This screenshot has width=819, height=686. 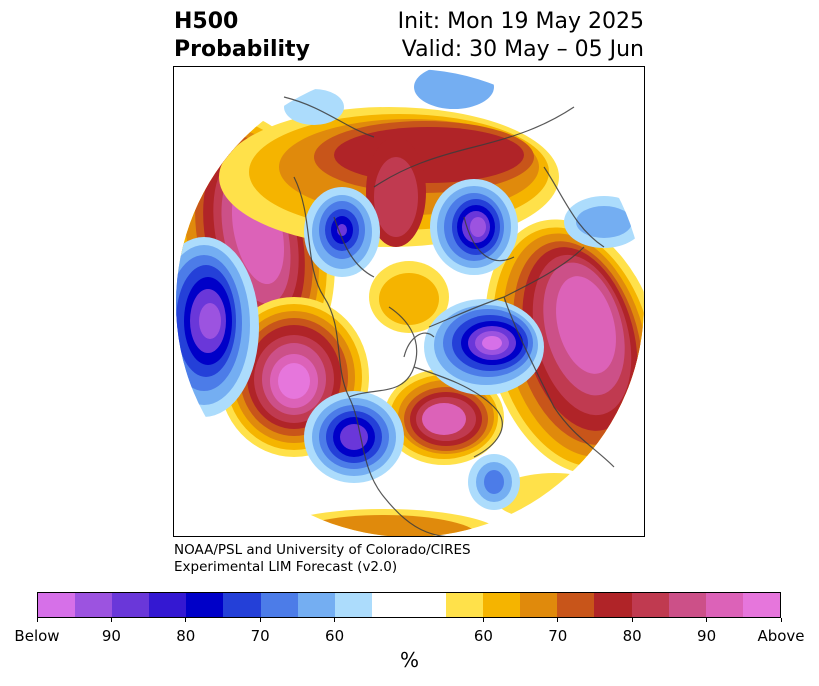 I want to click on below-normal-central, so click(x=484, y=347).